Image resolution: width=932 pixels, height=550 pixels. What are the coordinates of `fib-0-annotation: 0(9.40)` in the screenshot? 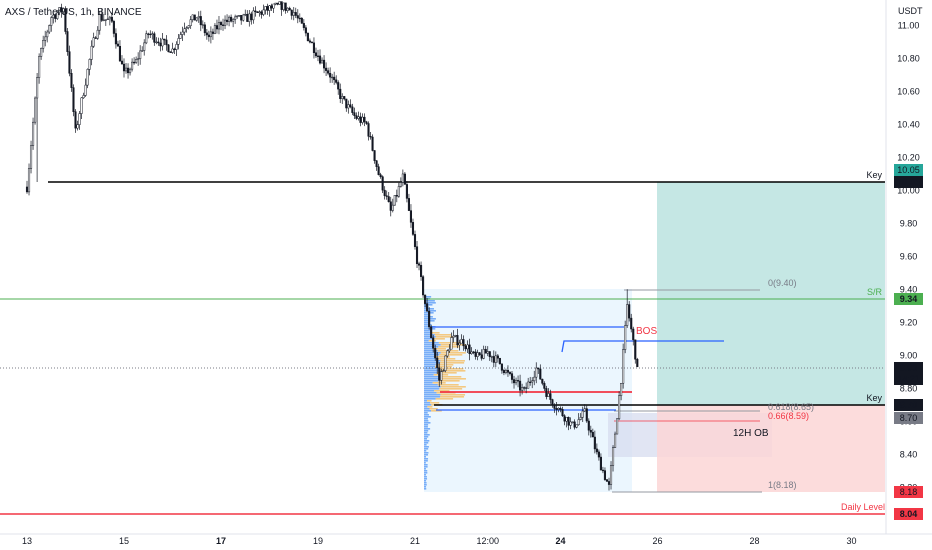 It's located at (782, 283).